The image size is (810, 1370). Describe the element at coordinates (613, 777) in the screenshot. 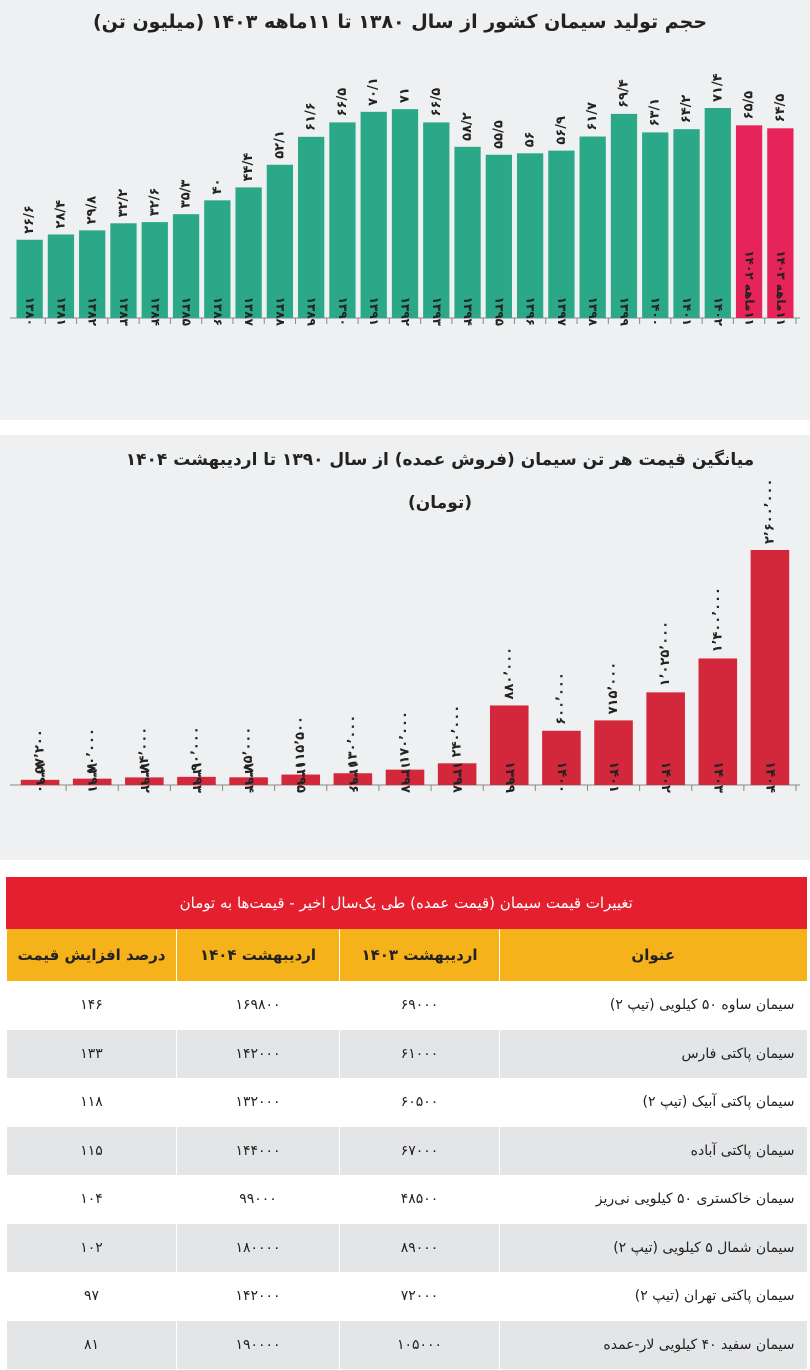

I see `x-tick-label: ۱۴۰۱` at that location.